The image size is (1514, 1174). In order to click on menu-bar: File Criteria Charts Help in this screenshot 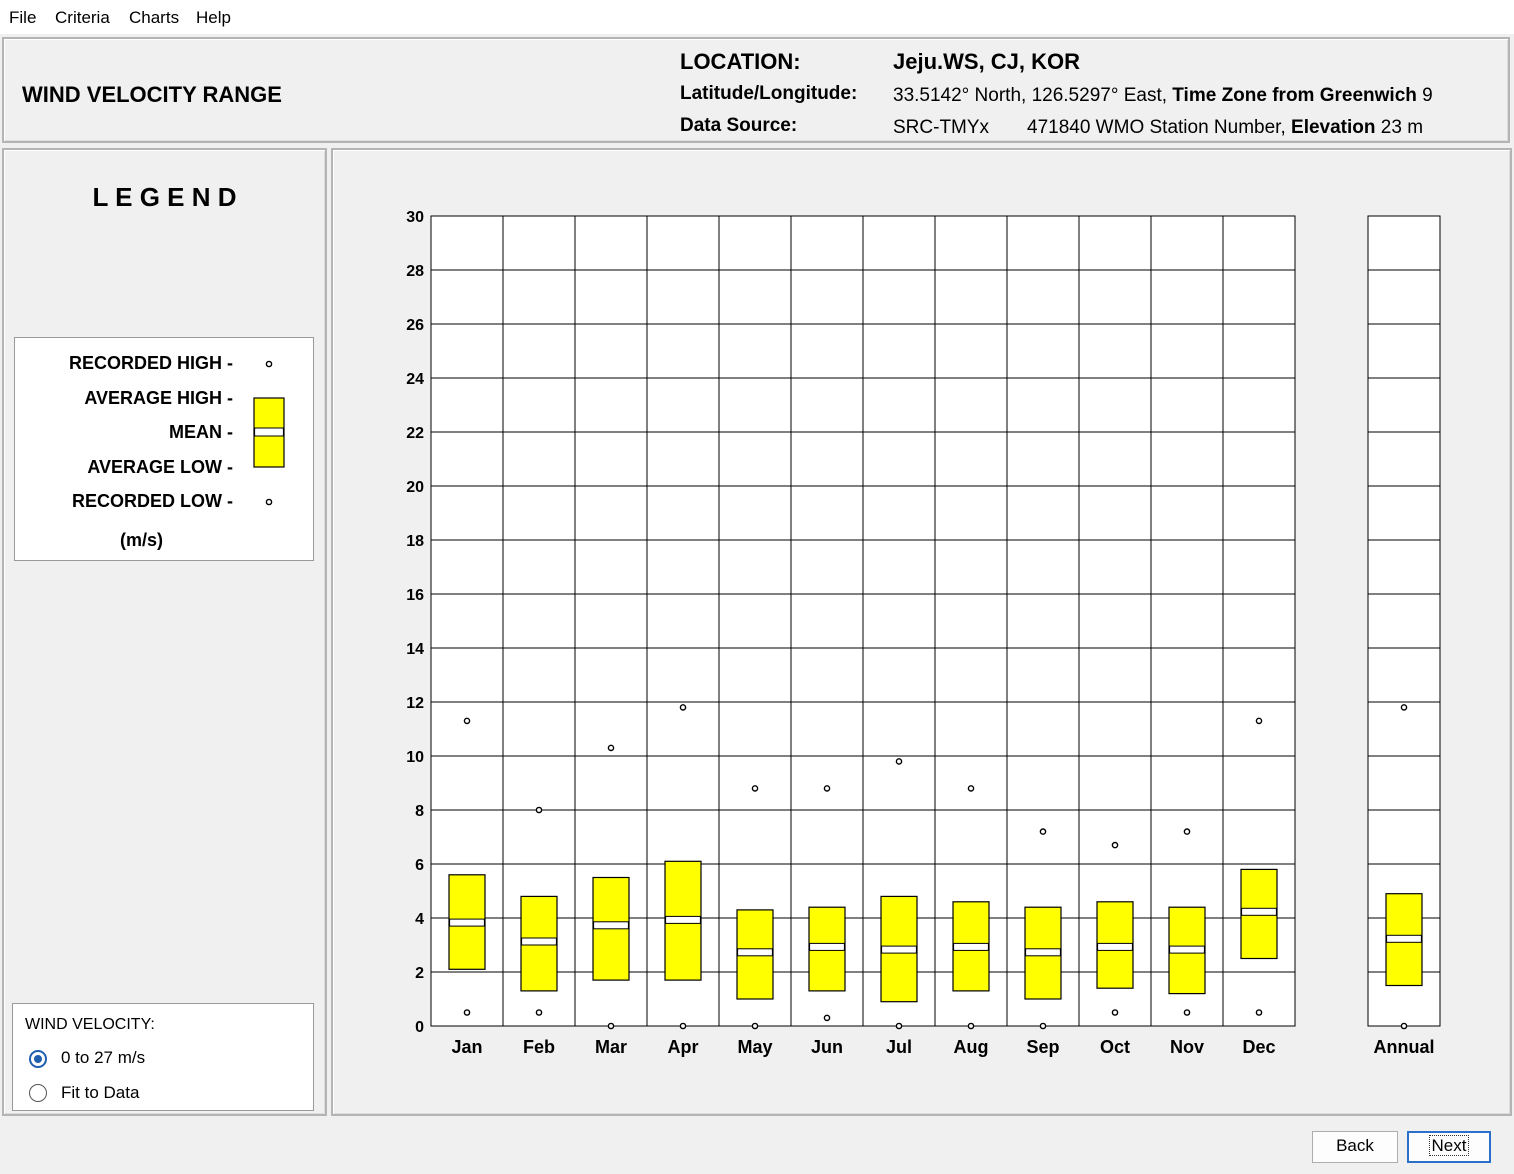, I will do `click(757, 17)`.